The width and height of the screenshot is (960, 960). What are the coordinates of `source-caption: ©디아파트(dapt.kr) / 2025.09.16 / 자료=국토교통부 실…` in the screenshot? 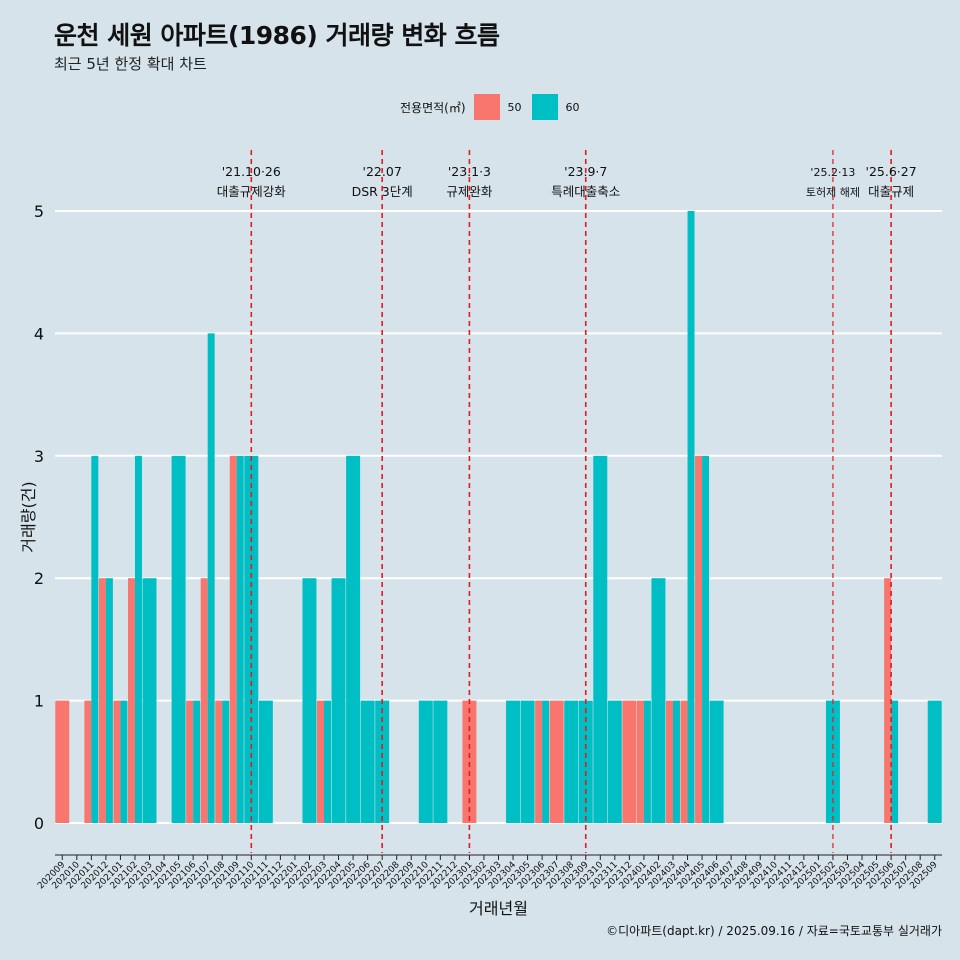 It's located at (774, 931).